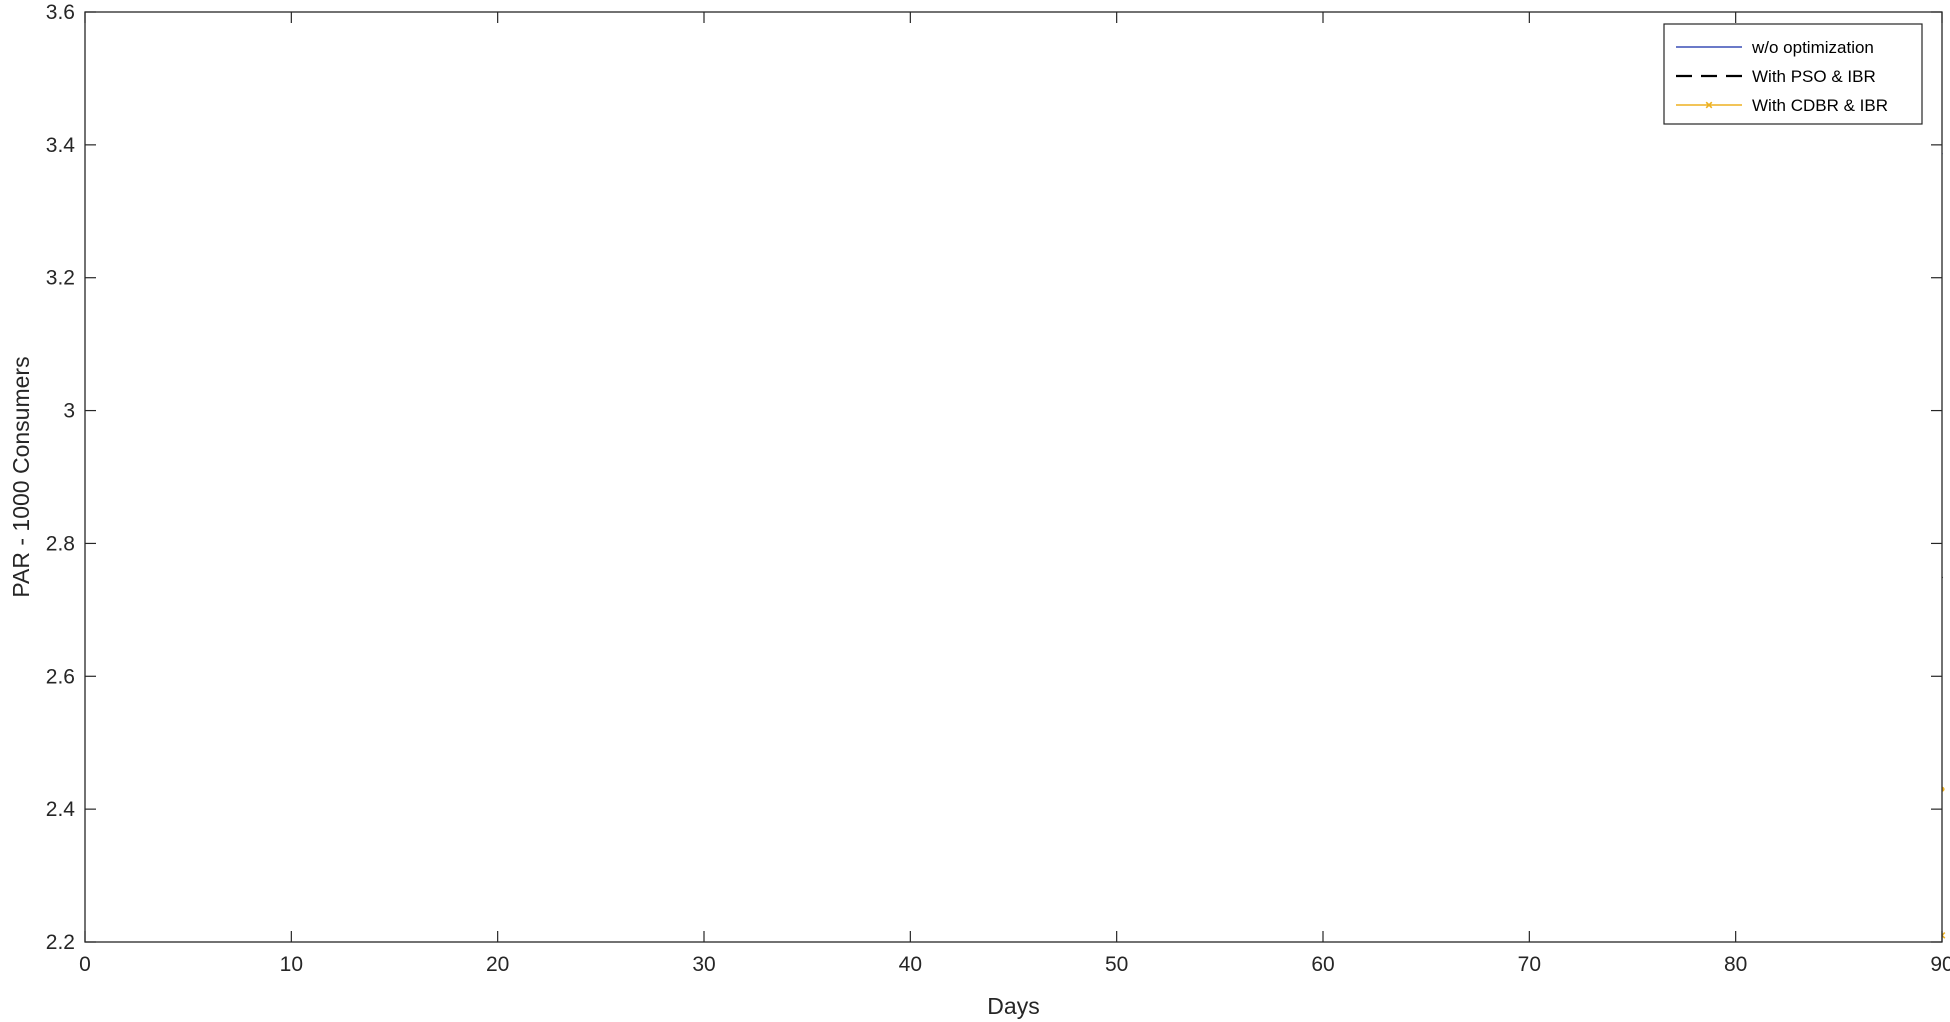 The height and width of the screenshot is (1022, 1950). Describe the element at coordinates (1735, 964) in the screenshot. I see `x-tick-label: 80` at that location.